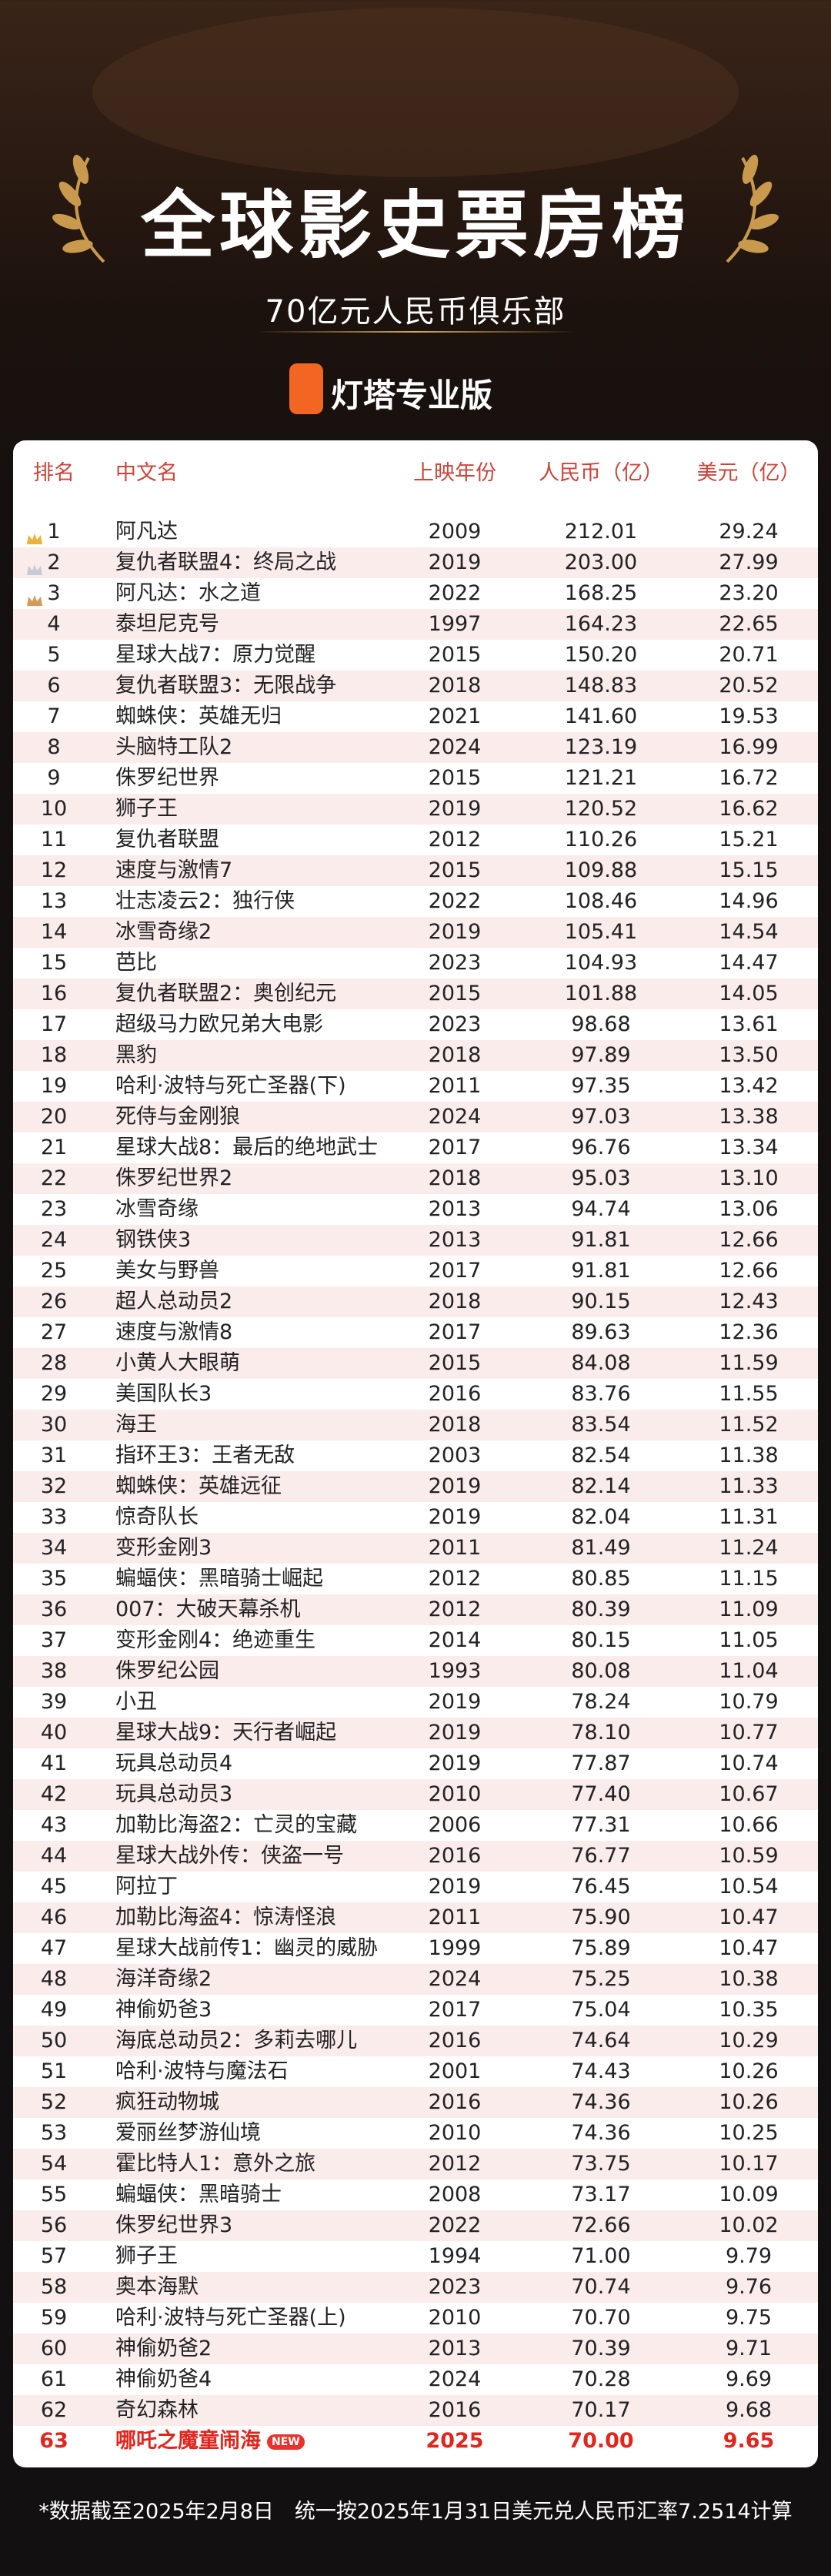 The height and width of the screenshot is (2576, 831). I want to click on cell: 73.17, so click(601, 2194).